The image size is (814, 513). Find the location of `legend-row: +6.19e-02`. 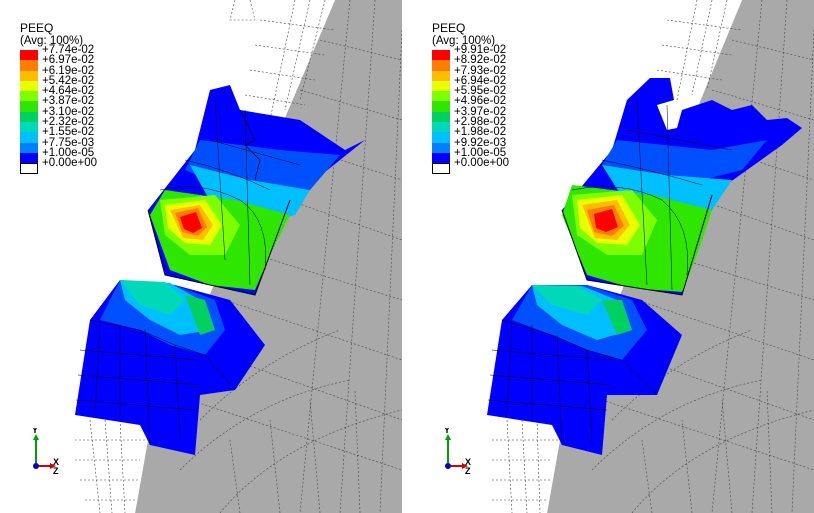

legend-row: +6.19e-02 is located at coordinates (57, 73).